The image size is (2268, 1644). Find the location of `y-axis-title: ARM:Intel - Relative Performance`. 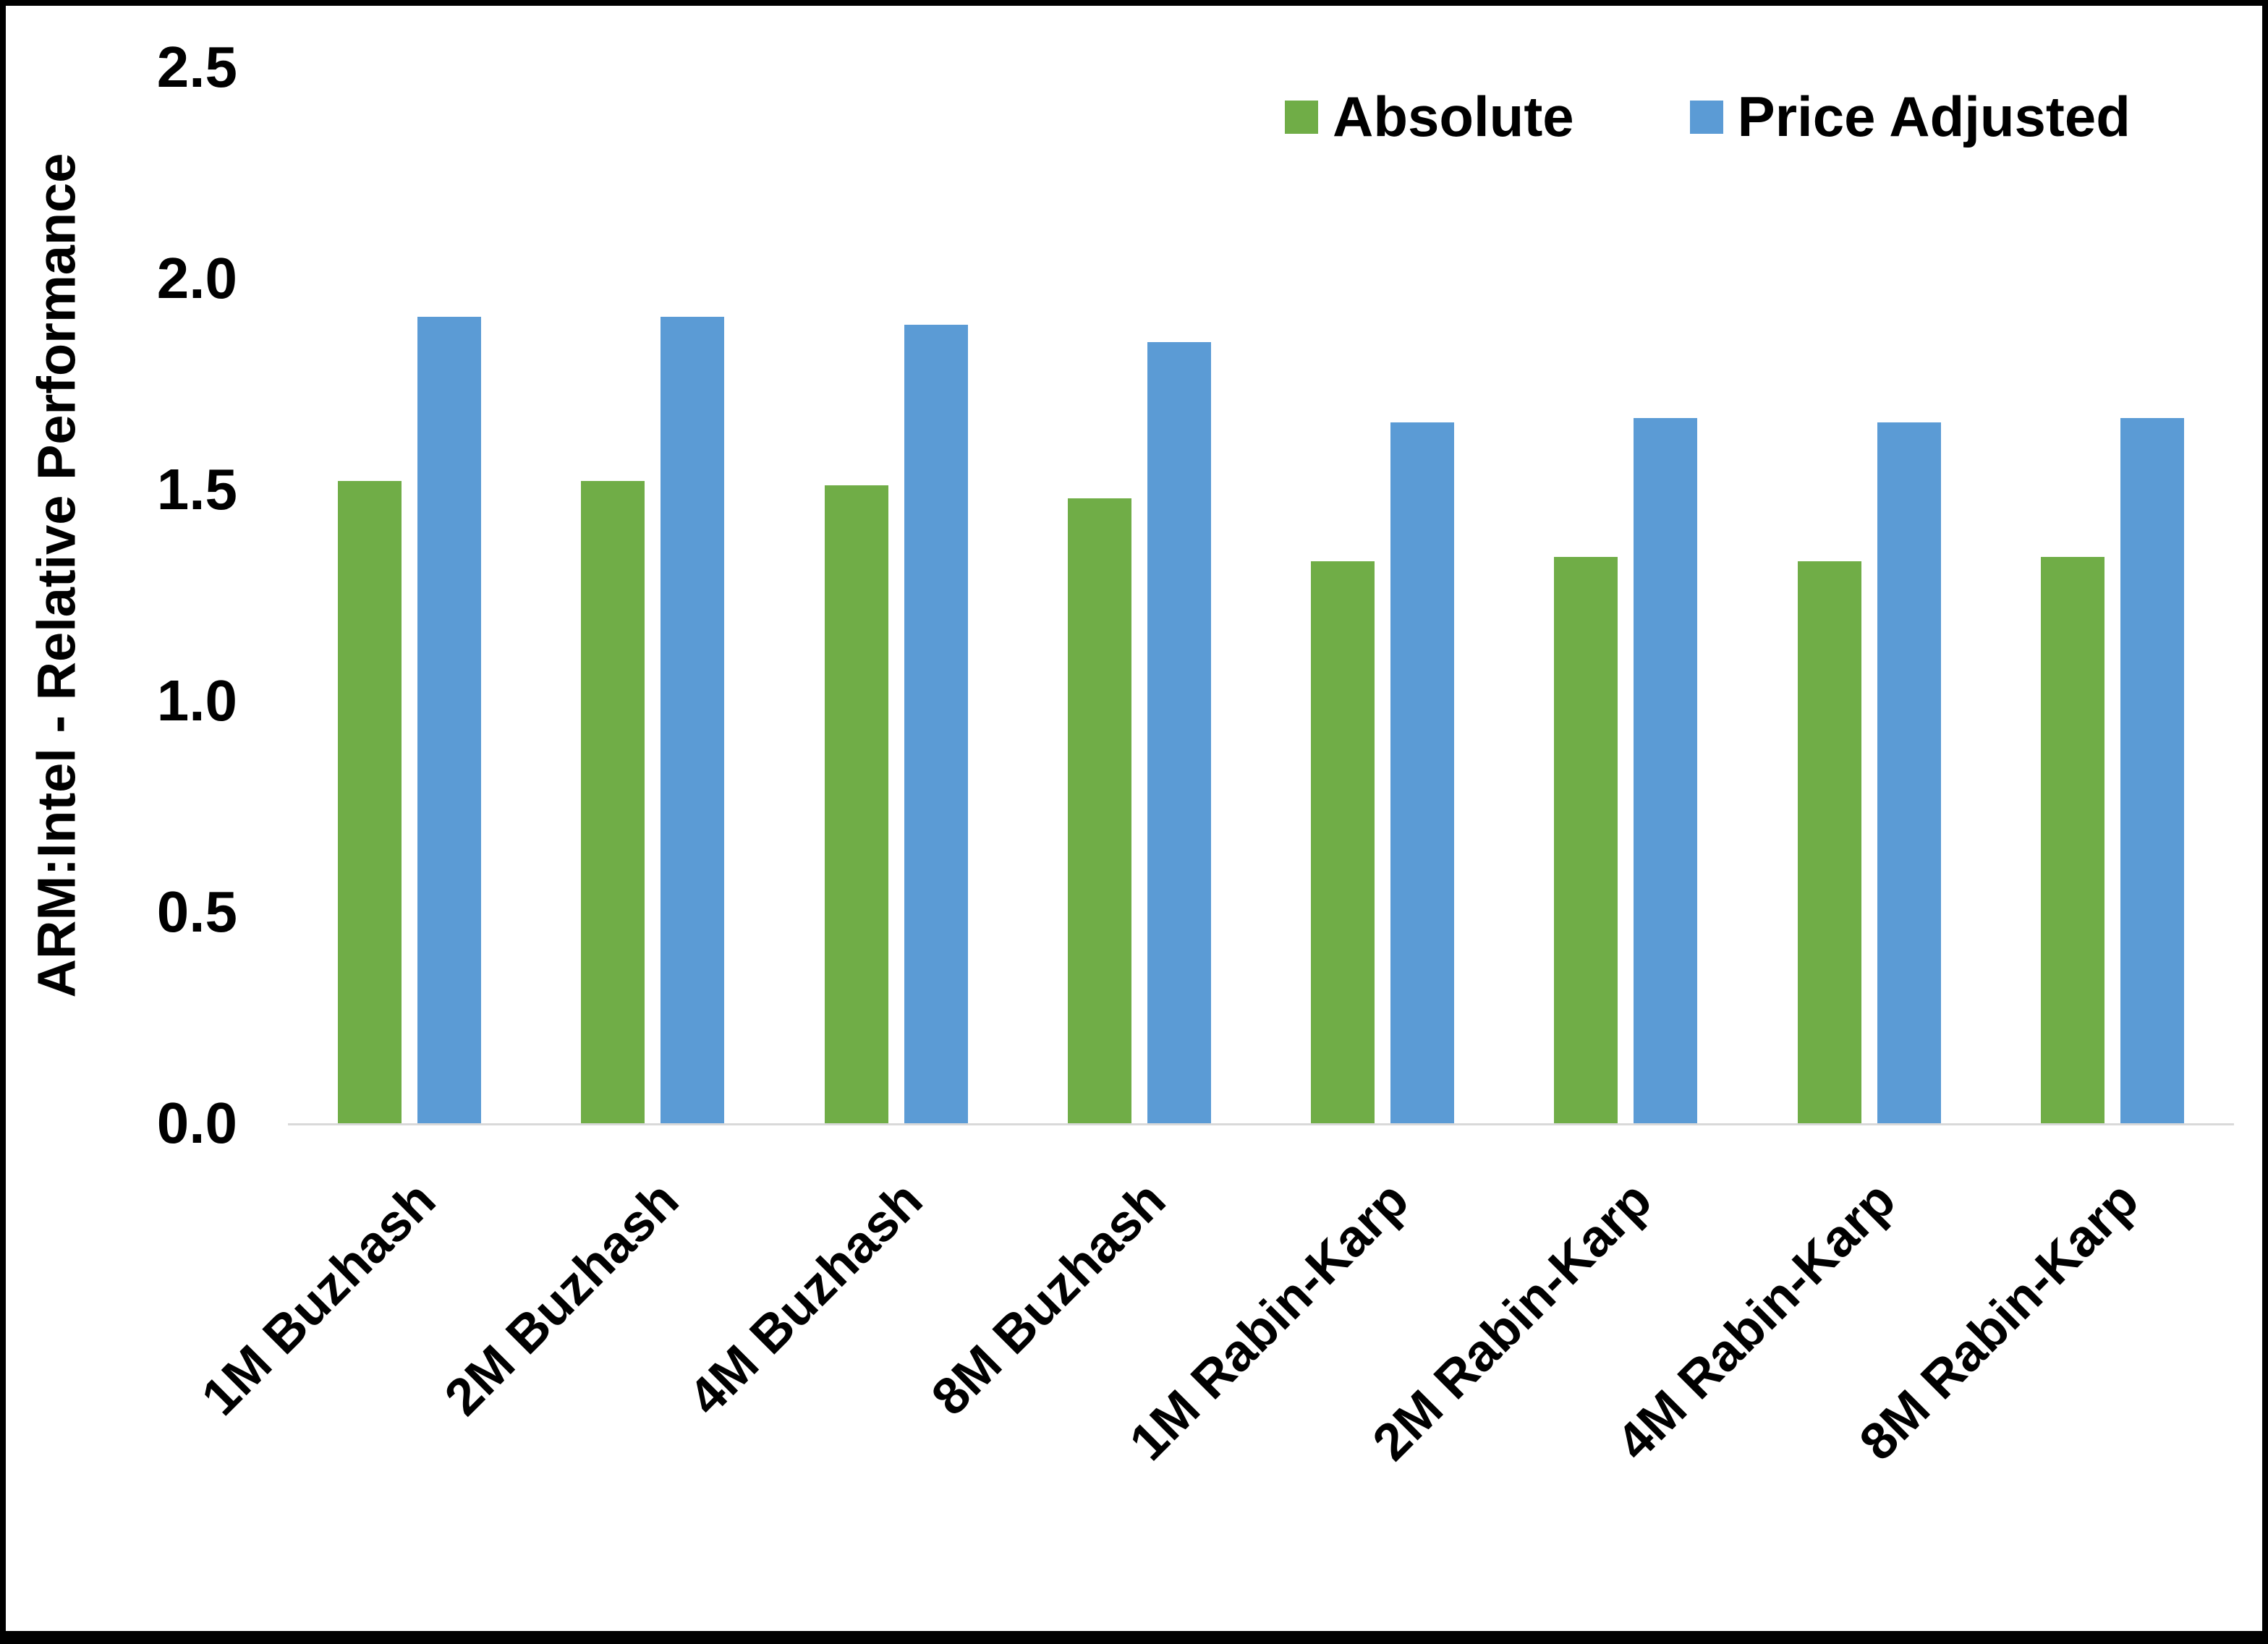

y-axis-title: ARM:Intel - Relative Performance is located at coordinates (56, 575).